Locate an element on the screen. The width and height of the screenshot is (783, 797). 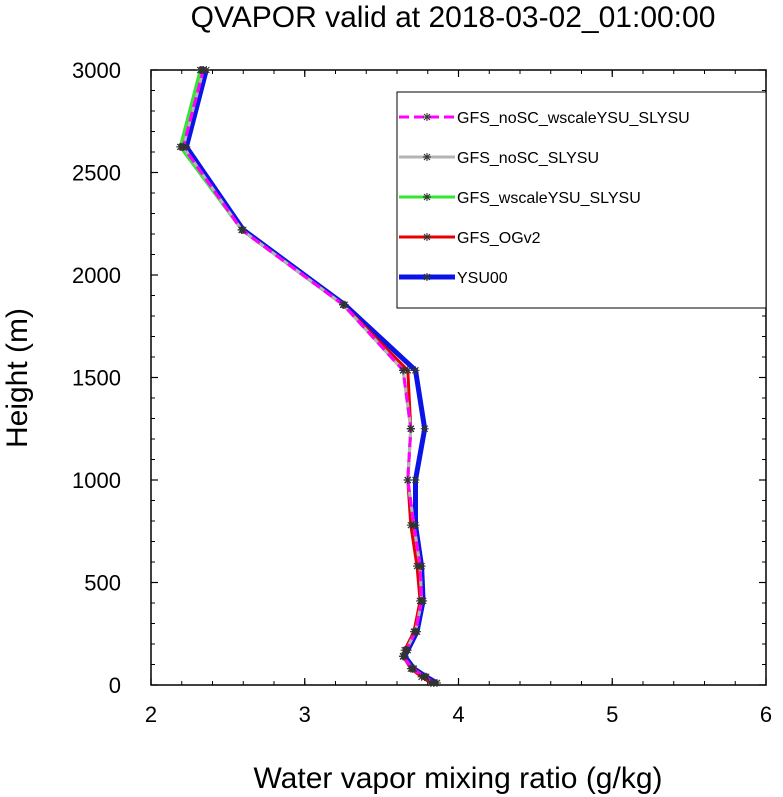
legend-label: YSU00 is located at coordinates (482, 278).